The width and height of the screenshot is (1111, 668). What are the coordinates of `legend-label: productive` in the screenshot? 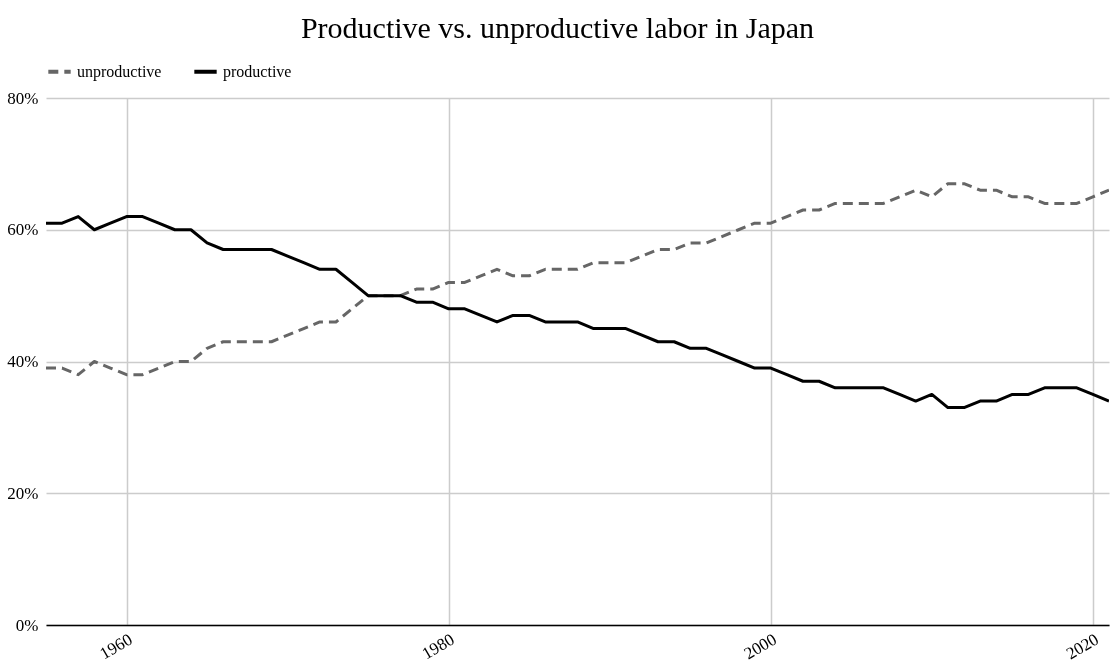 It's located at (257, 71).